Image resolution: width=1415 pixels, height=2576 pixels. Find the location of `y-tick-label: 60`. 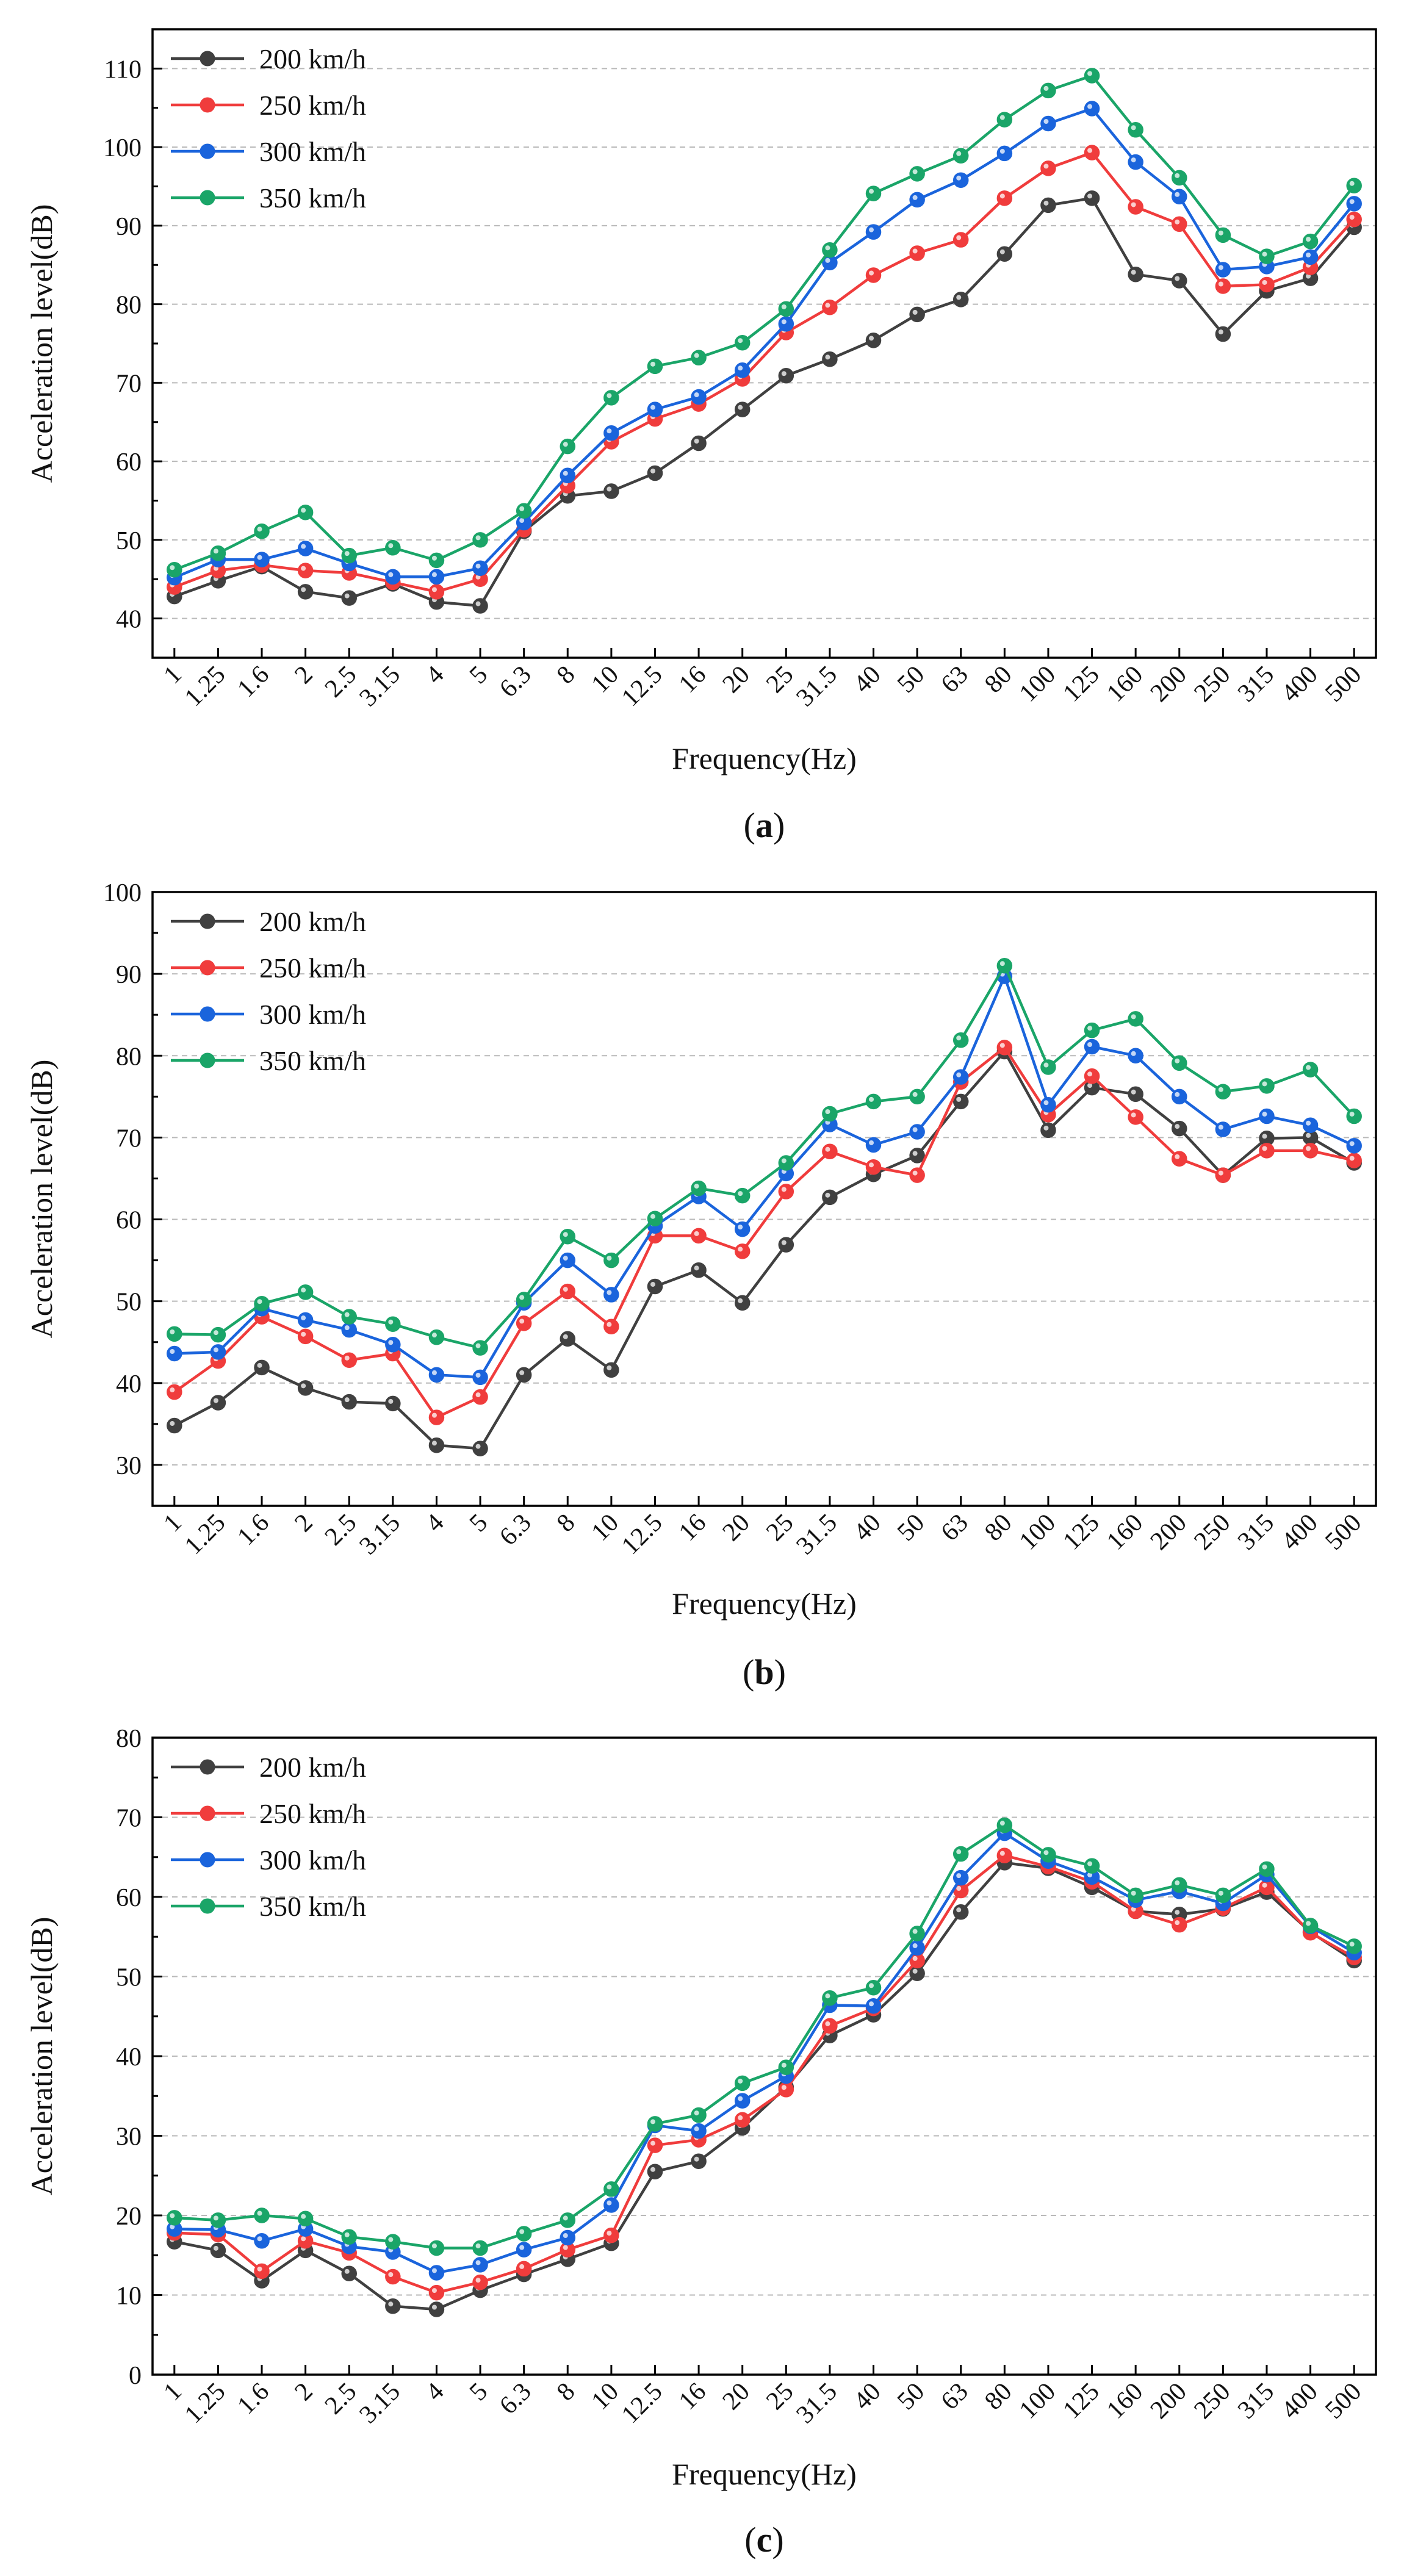

y-tick-label: 60 is located at coordinates (129, 462).